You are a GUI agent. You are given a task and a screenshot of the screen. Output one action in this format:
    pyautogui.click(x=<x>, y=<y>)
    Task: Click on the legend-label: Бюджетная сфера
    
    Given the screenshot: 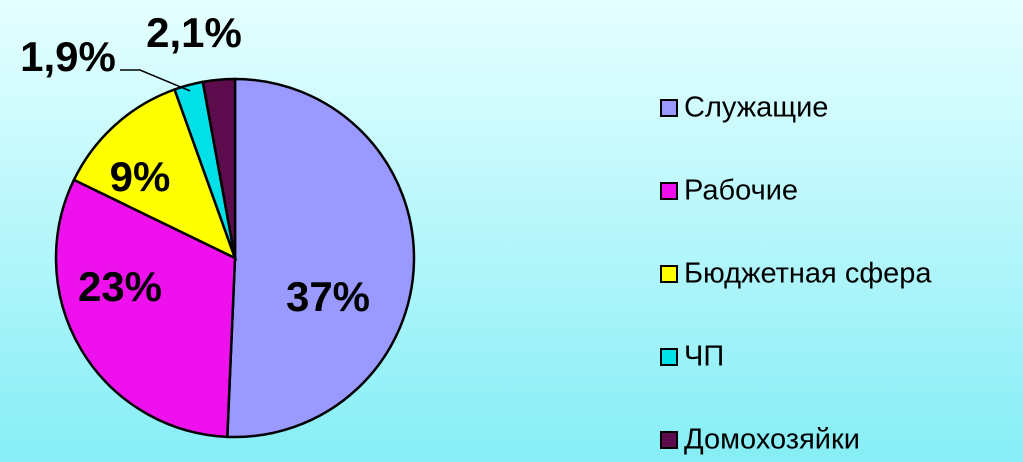 What is the action you would take?
    pyautogui.click(x=808, y=274)
    